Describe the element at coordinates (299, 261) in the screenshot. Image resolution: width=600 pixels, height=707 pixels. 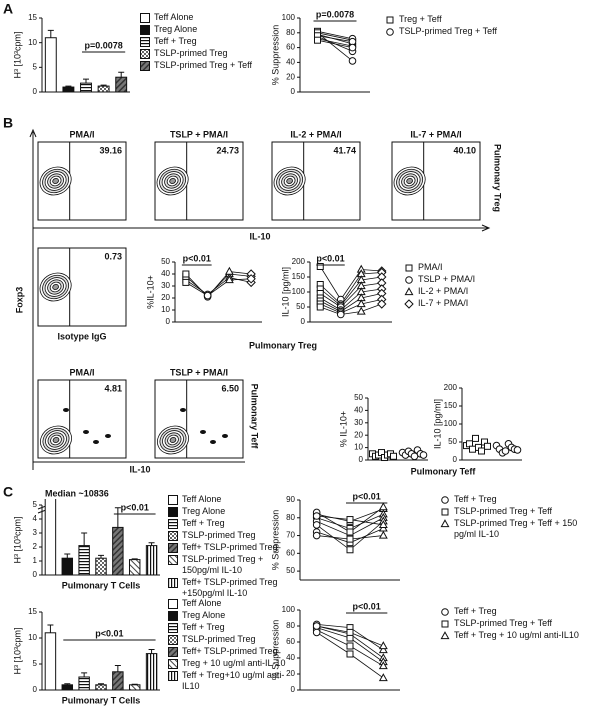
I see `y-tick-label: 200` at that location.